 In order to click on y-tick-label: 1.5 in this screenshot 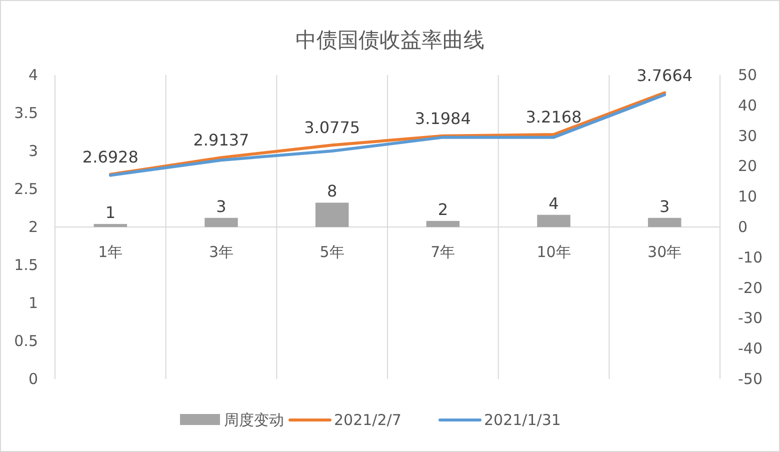, I will do `click(26, 265)`.